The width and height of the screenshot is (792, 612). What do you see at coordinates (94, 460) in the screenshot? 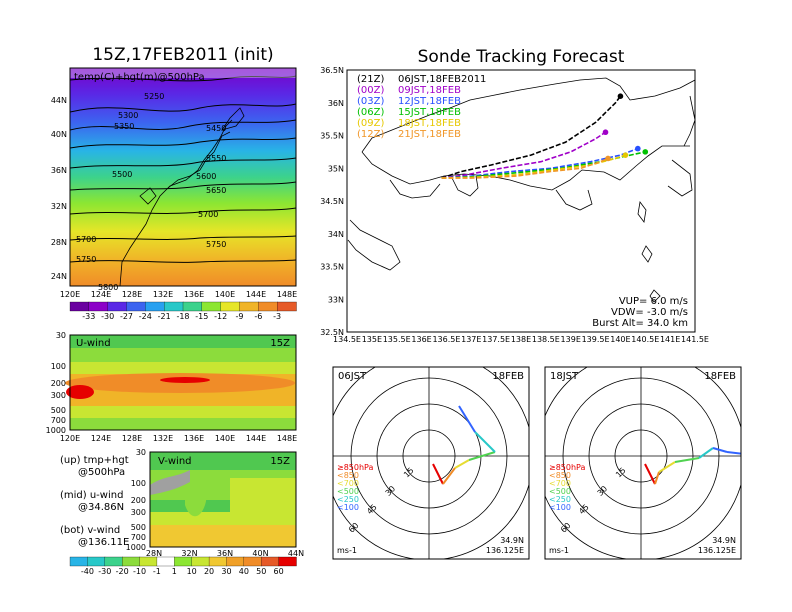
I see `legend-note-up-head: (up) tmp+hgt` at bounding box center [94, 460].